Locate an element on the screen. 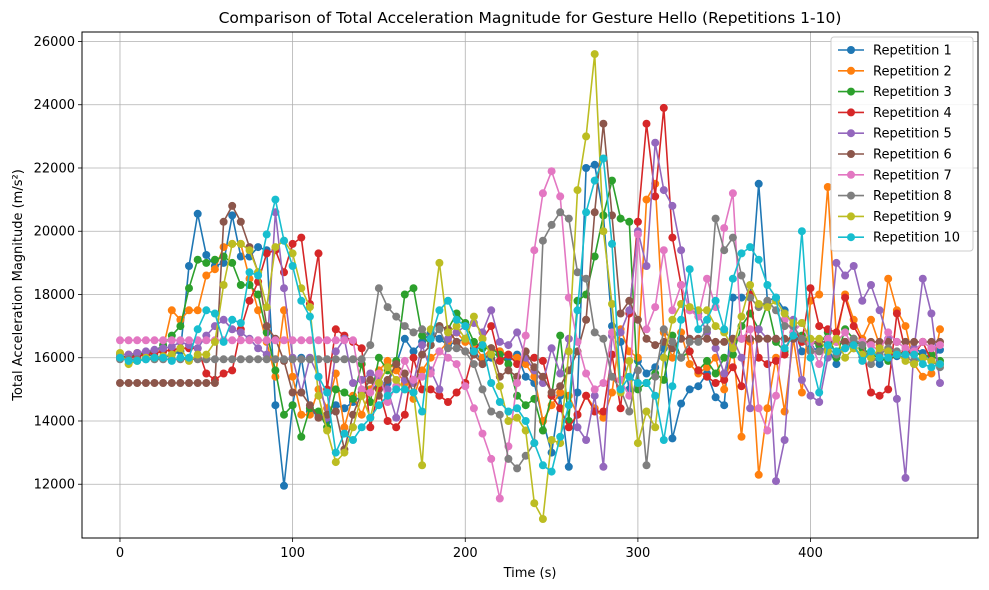  x-tick-label: 200 is located at coordinates (465, 553).